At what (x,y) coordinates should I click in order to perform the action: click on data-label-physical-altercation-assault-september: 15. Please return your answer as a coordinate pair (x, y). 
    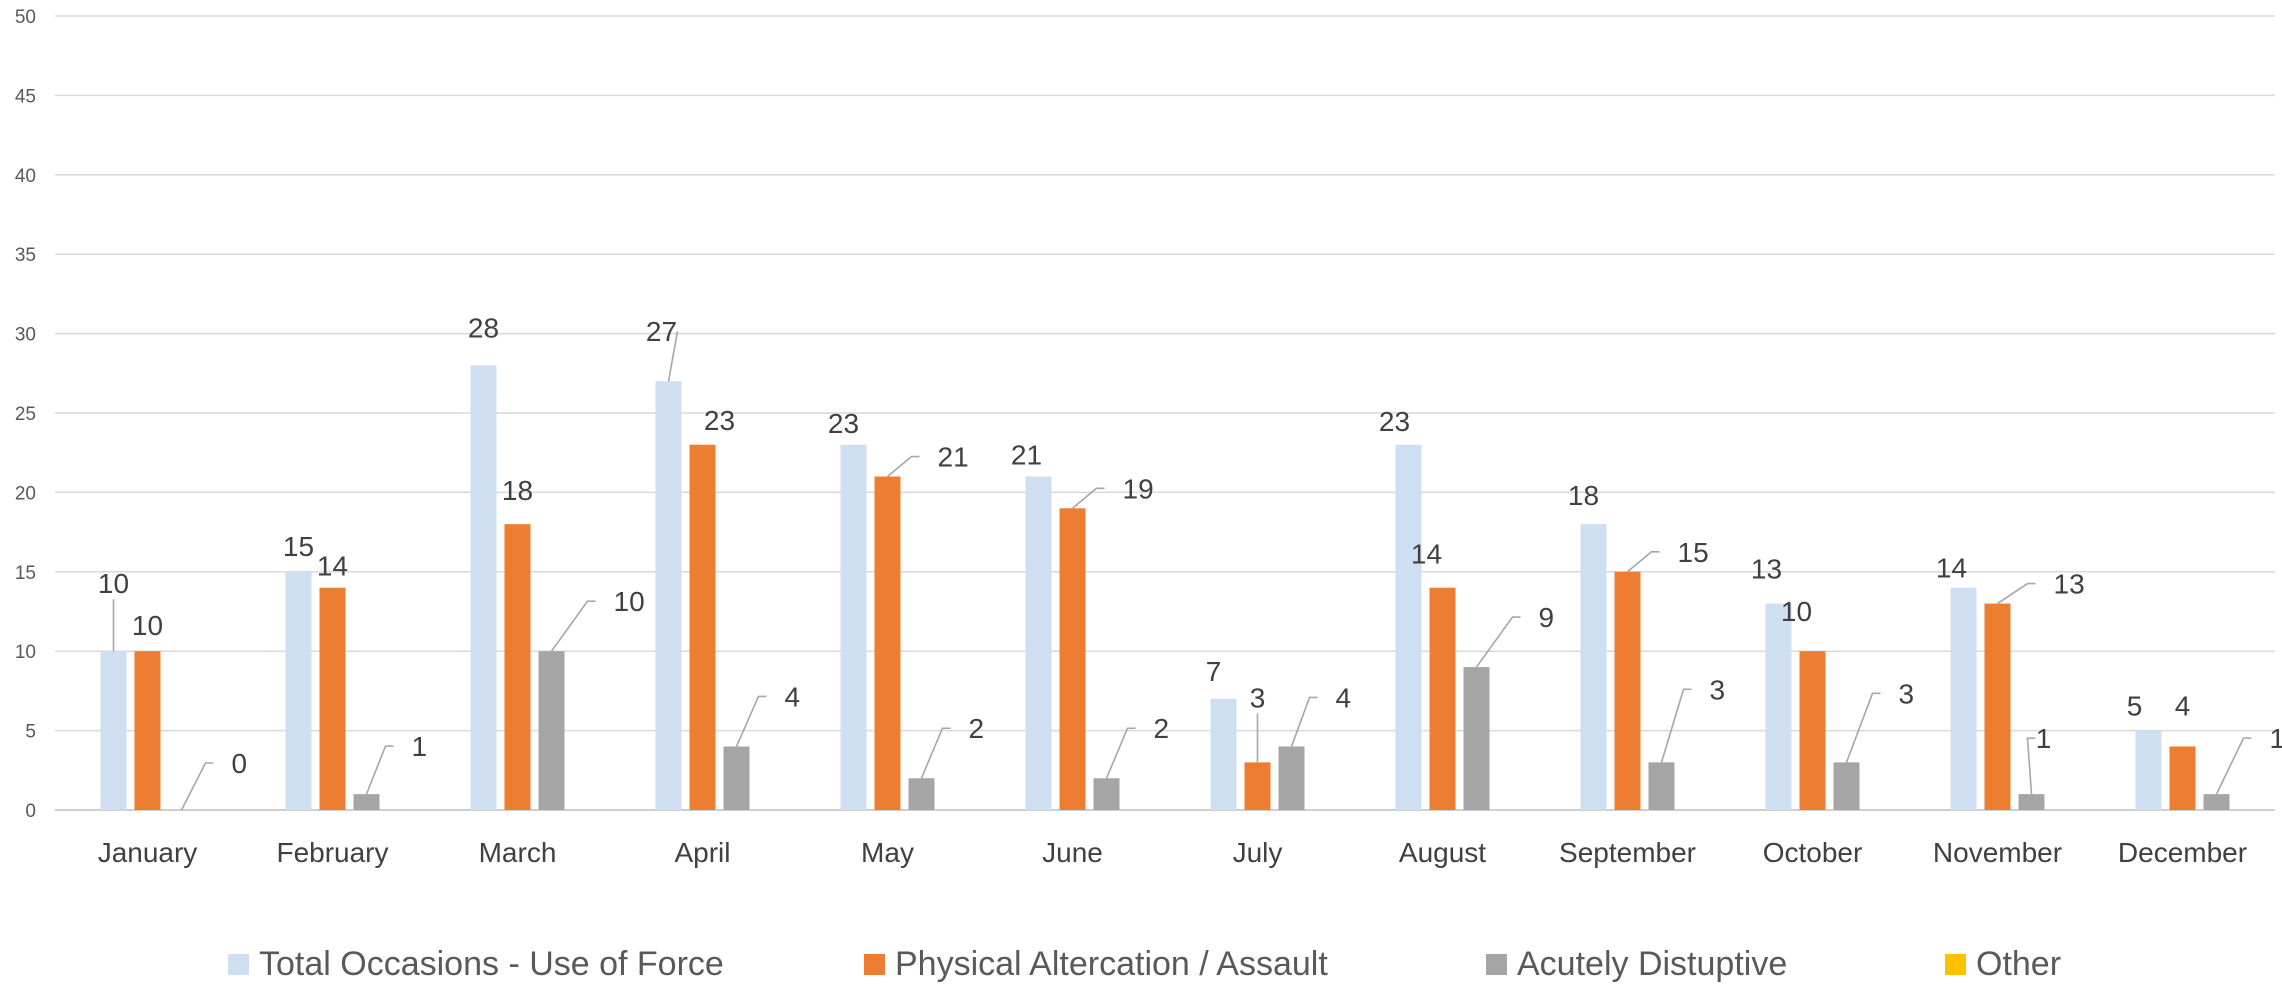
    Looking at the image, I should click on (1693, 552).